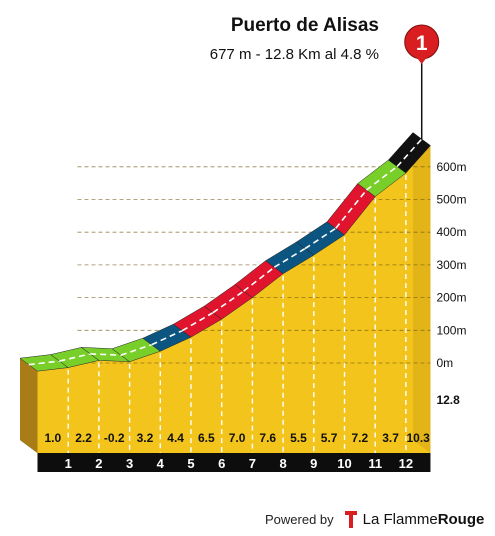  Describe the element at coordinates (252, 463) in the screenshot. I see `km-label: 7` at that location.